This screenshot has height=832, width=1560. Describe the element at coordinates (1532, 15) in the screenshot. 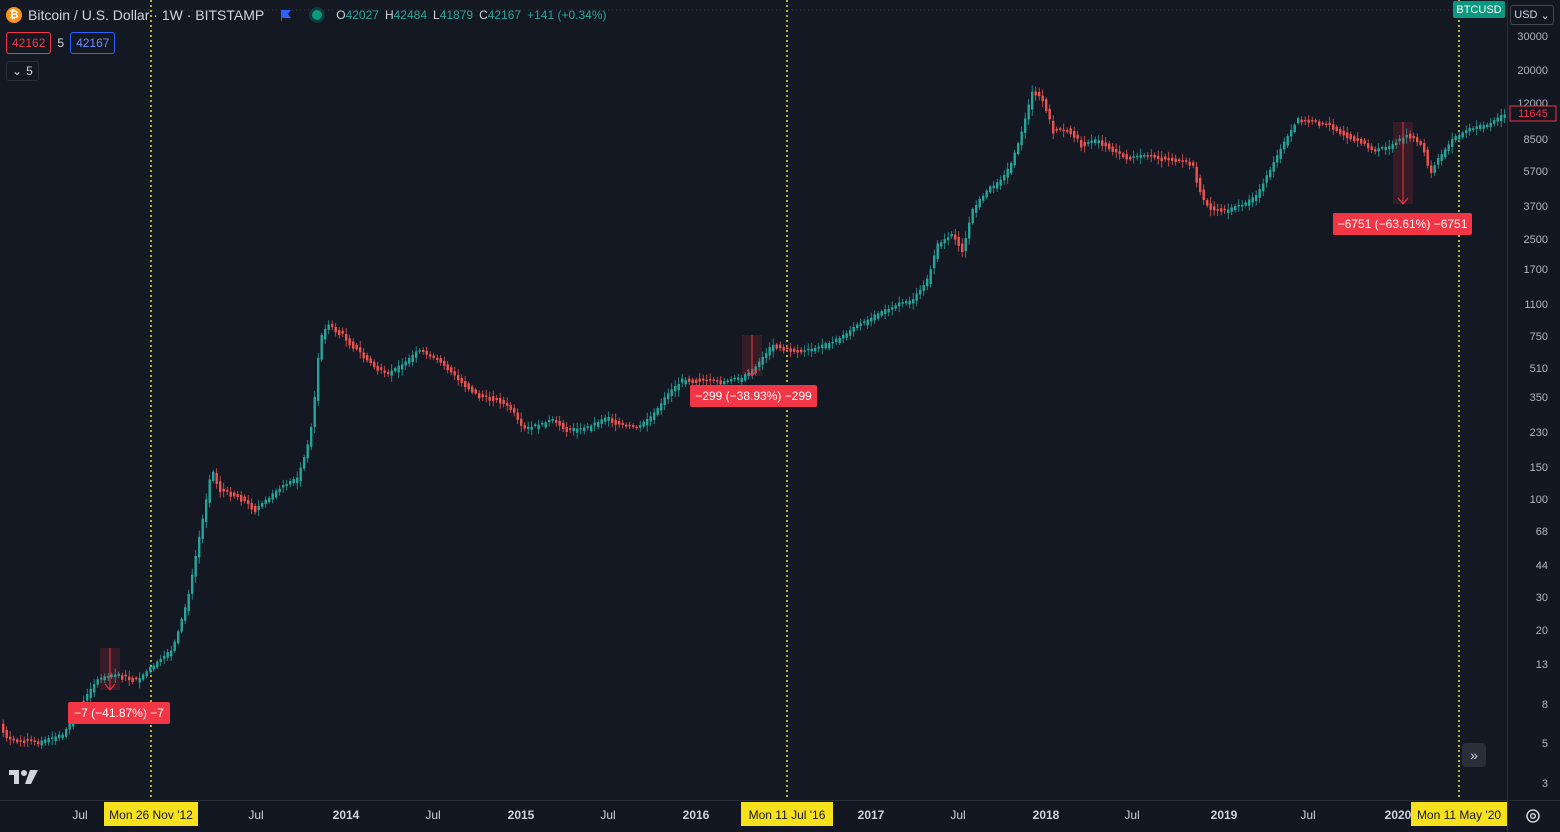

I see `currency-button: USD ⌄` at that location.